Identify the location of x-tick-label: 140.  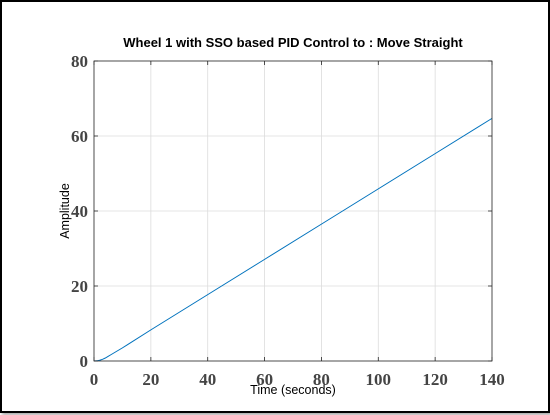
(492, 379).